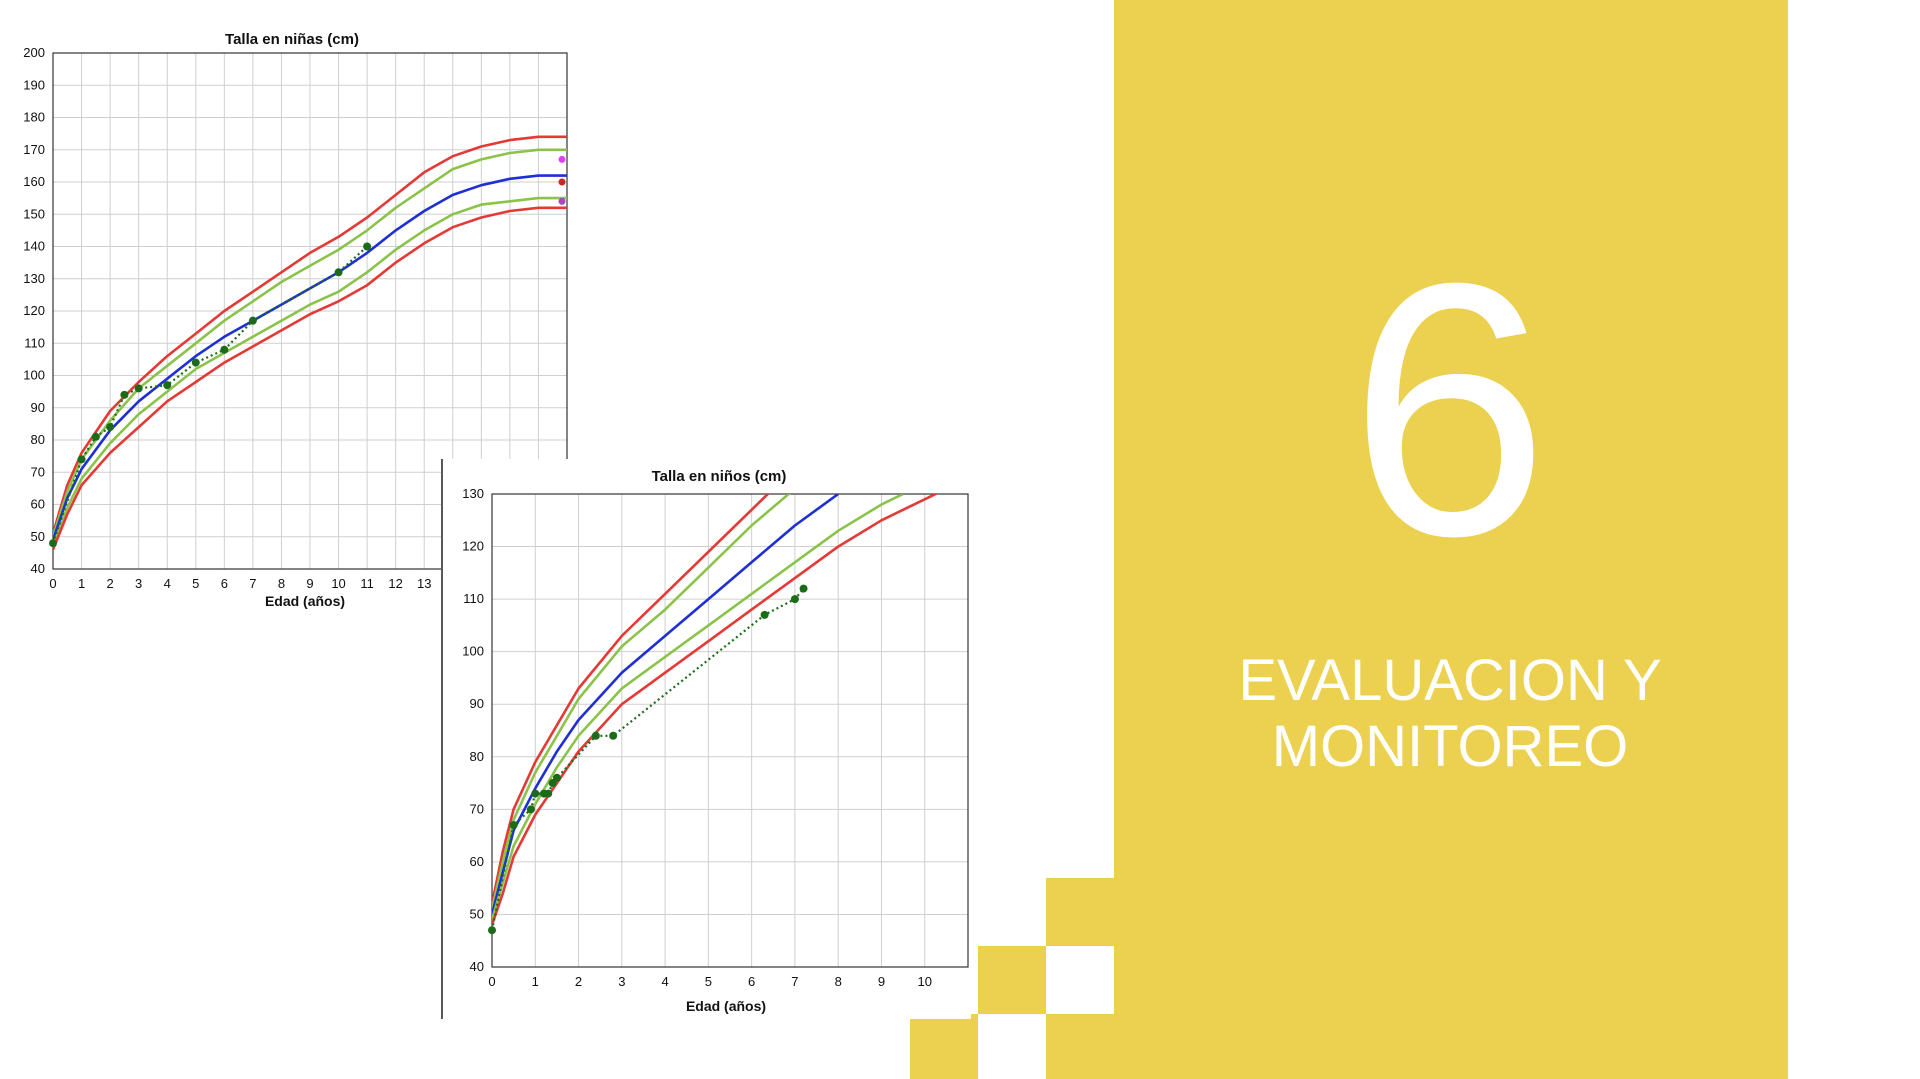 This screenshot has height=1079, width=1920. Describe the element at coordinates (34, 52) in the screenshot. I see `y-tick-label: 200` at that location.